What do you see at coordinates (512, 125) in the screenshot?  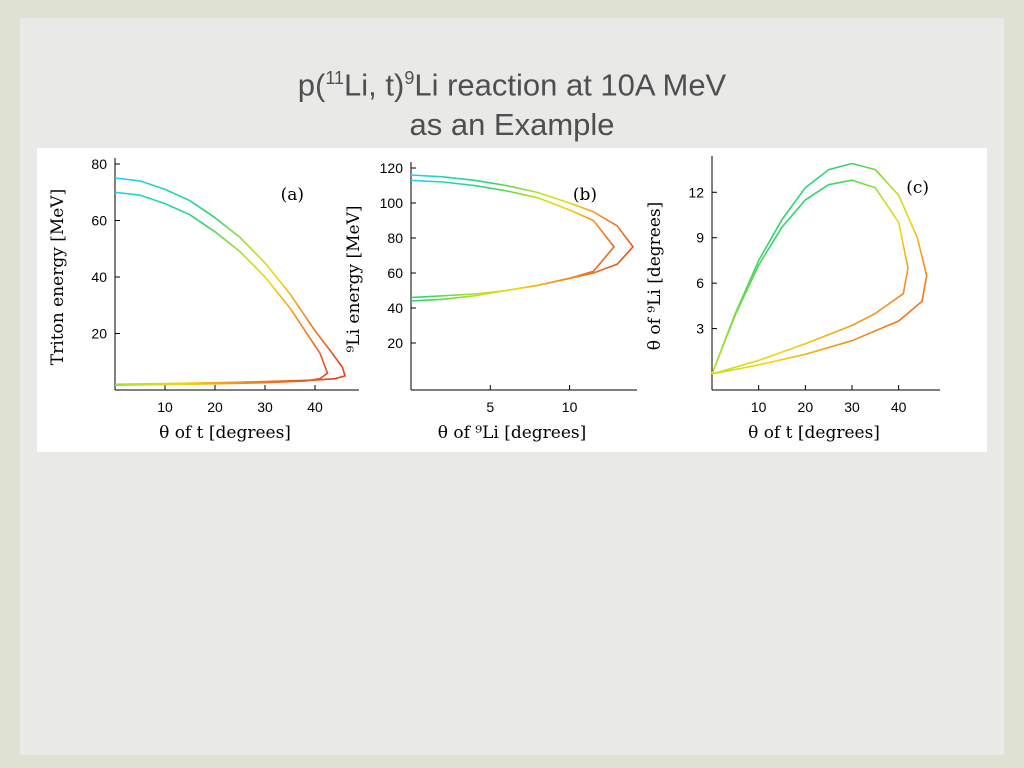 I see `title-line-2: as an Example` at bounding box center [512, 125].